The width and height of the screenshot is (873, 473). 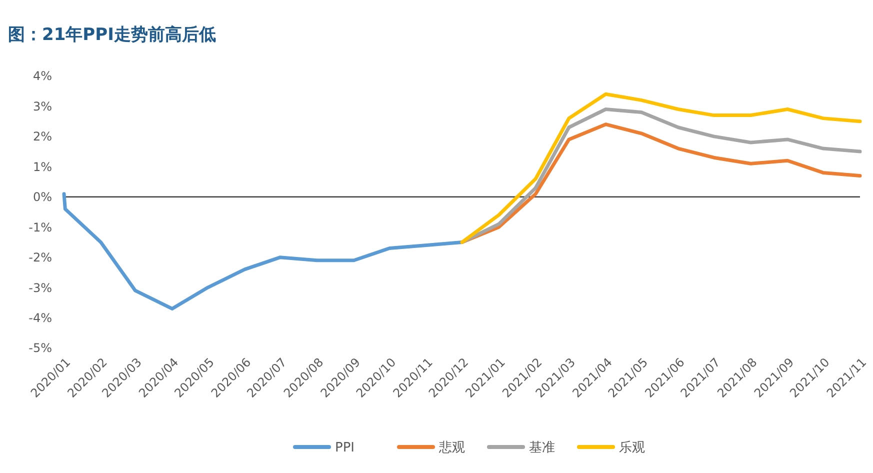 What do you see at coordinates (40, 287) in the screenshot?
I see `y-tick-label: -3%` at bounding box center [40, 287].